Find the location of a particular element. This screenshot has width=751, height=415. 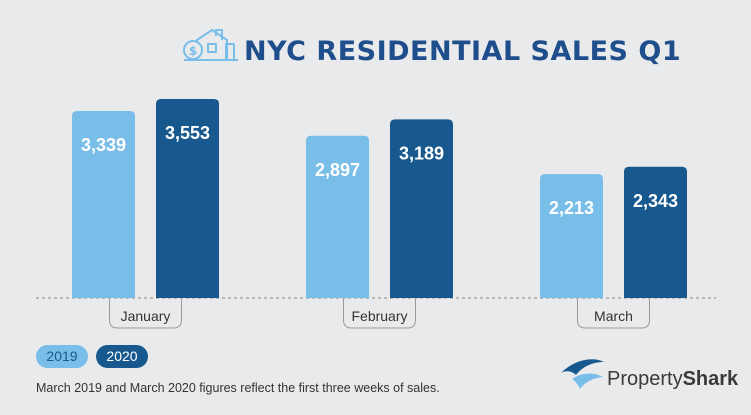

tick-february: February is located at coordinates (379, 314).